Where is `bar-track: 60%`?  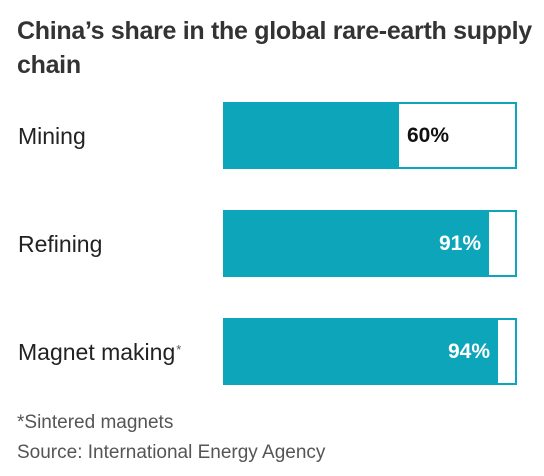 bar-track: 60% is located at coordinates (370, 135).